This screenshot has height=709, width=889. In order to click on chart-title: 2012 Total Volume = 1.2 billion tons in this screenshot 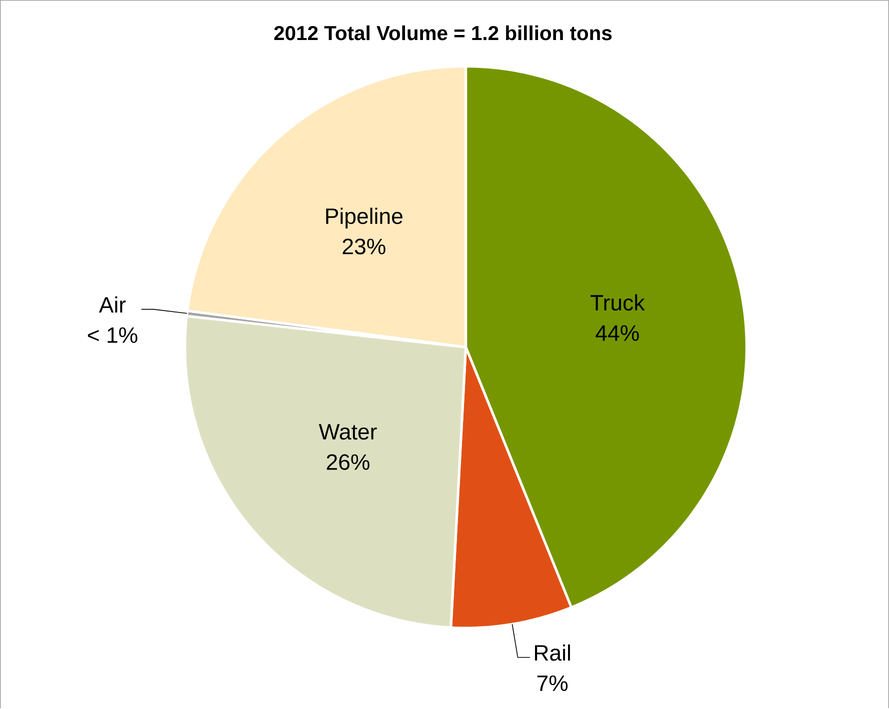, I will do `click(443, 33)`.